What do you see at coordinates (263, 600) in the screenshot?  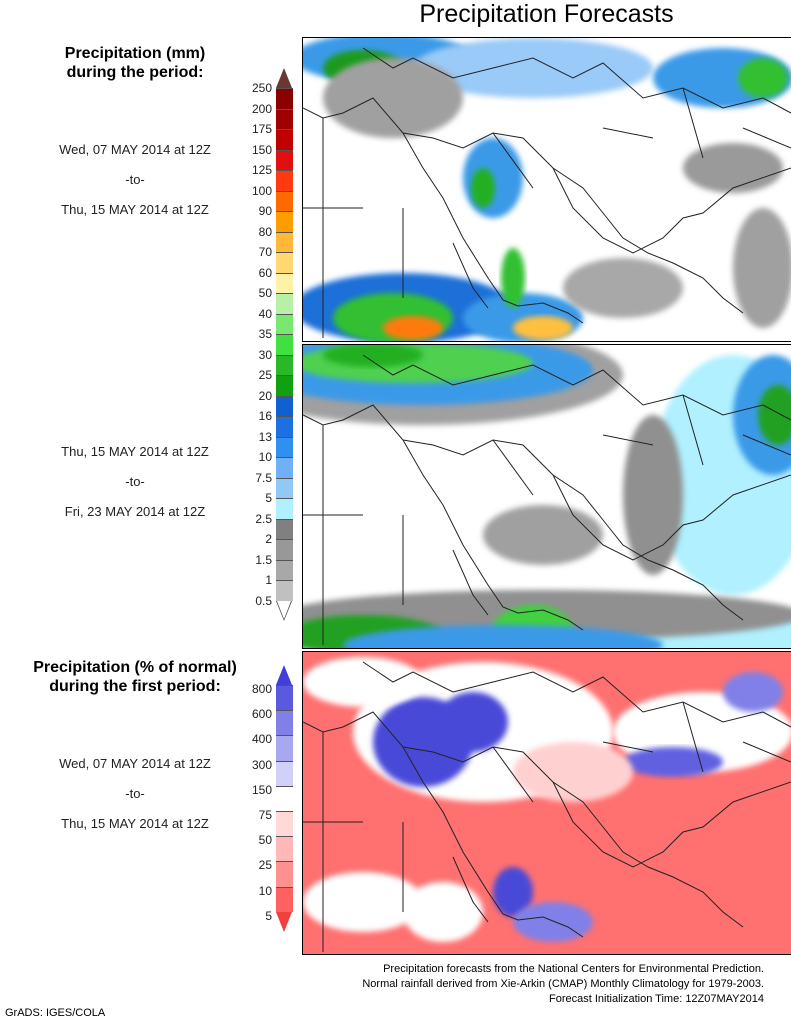 I see `colorbar-label: 0.5` at bounding box center [263, 600].